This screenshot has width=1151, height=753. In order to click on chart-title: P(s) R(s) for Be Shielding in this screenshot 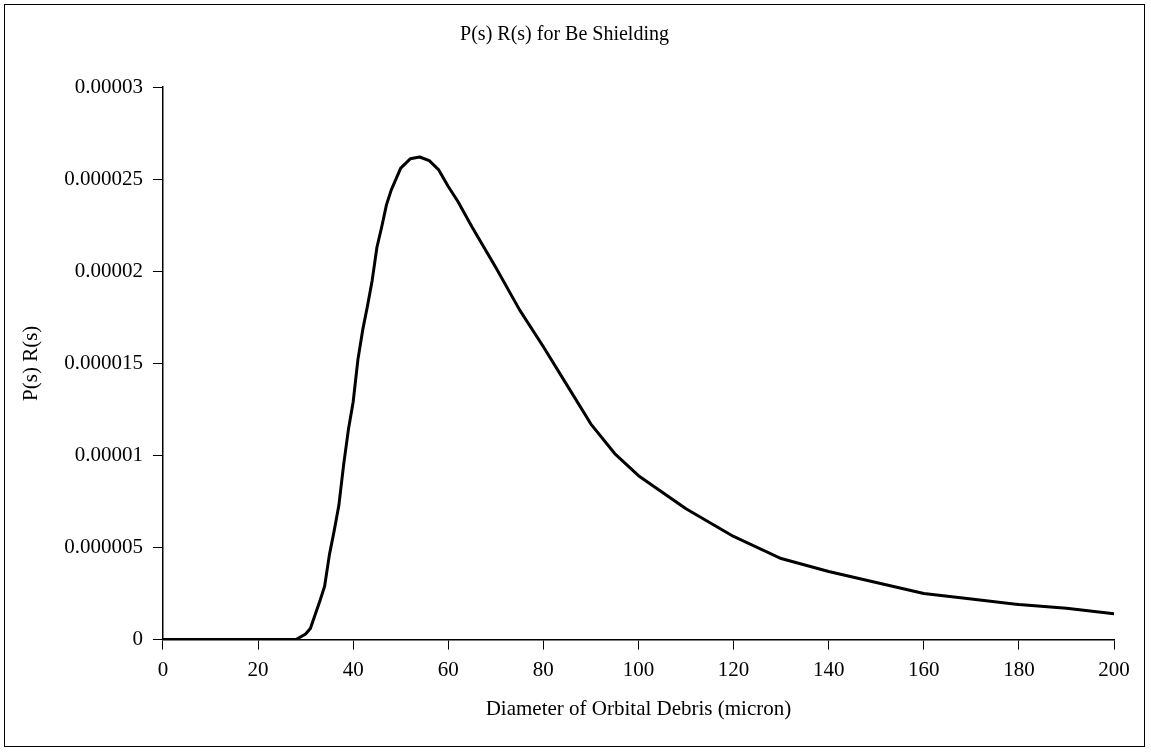, I will do `click(564, 34)`.